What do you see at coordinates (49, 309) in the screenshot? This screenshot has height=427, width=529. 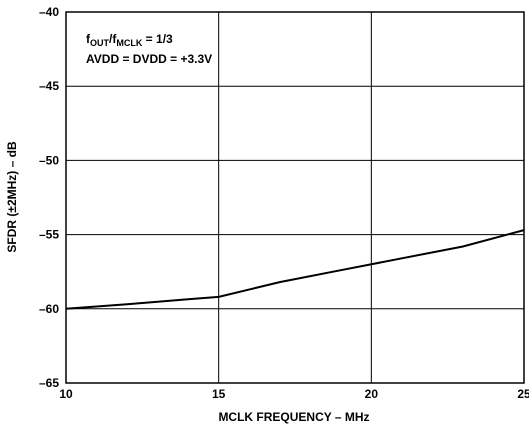 I see `y-tick-label: –60` at bounding box center [49, 309].